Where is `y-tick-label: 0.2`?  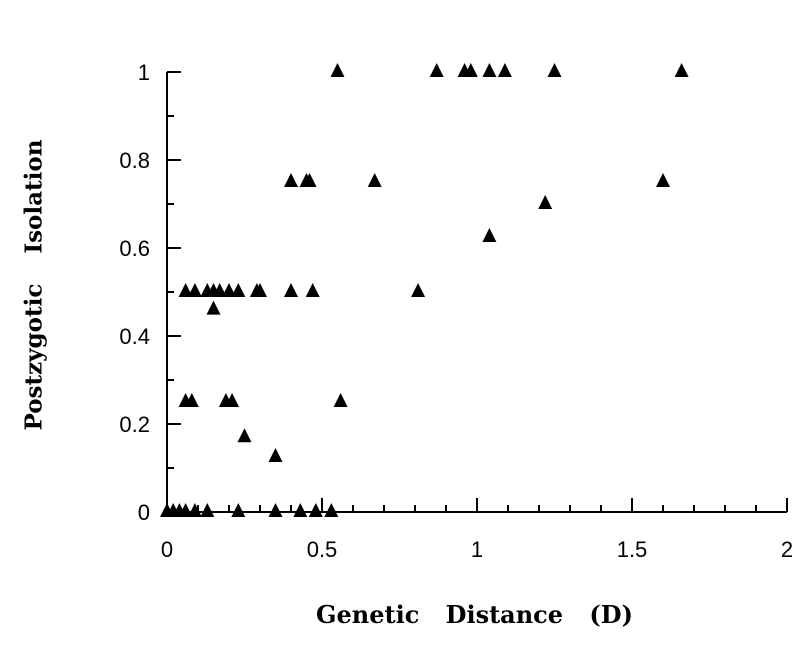 y-tick-label: 0.2 is located at coordinates (134, 424).